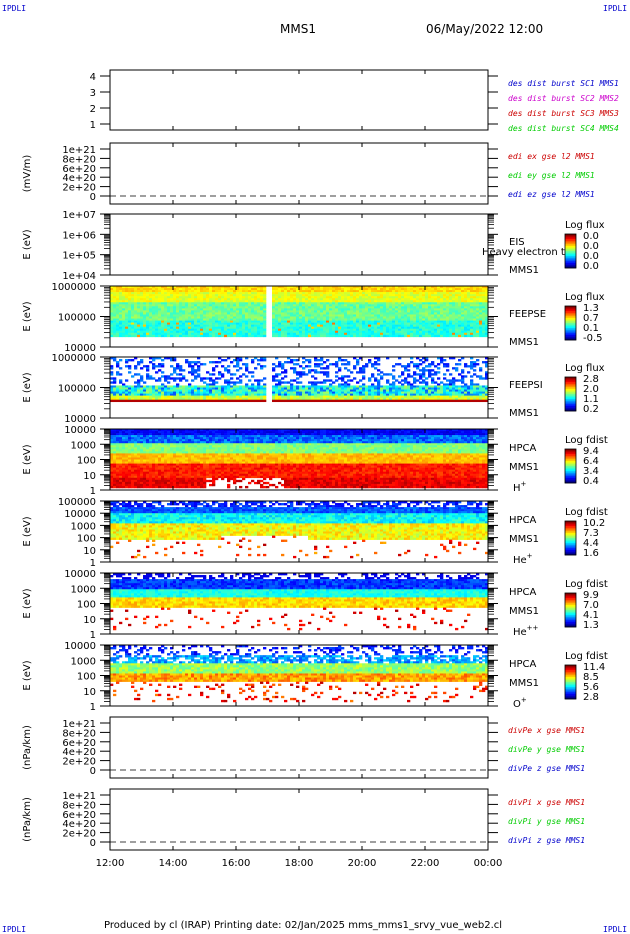 The width and height of the screenshot is (630, 934). Describe the element at coordinates (546, 730) in the screenshot. I see `legend-entry: divPe x gse MMS1` at that location.